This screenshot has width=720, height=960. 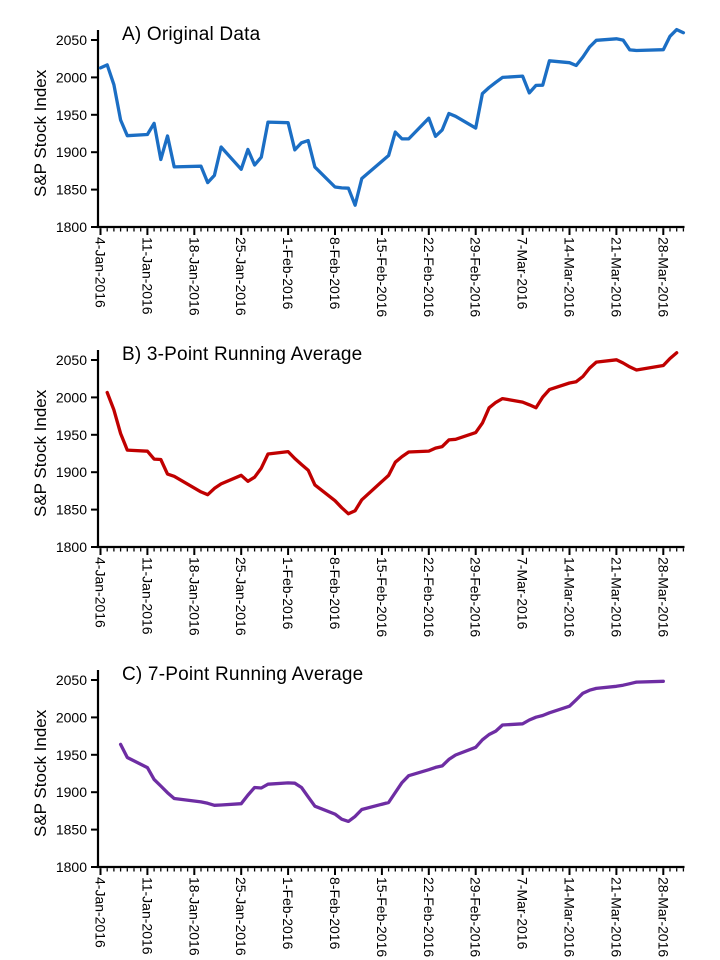 I want to click on panel-b-title: B) 3-Point Running Average, so click(x=242, y=354).